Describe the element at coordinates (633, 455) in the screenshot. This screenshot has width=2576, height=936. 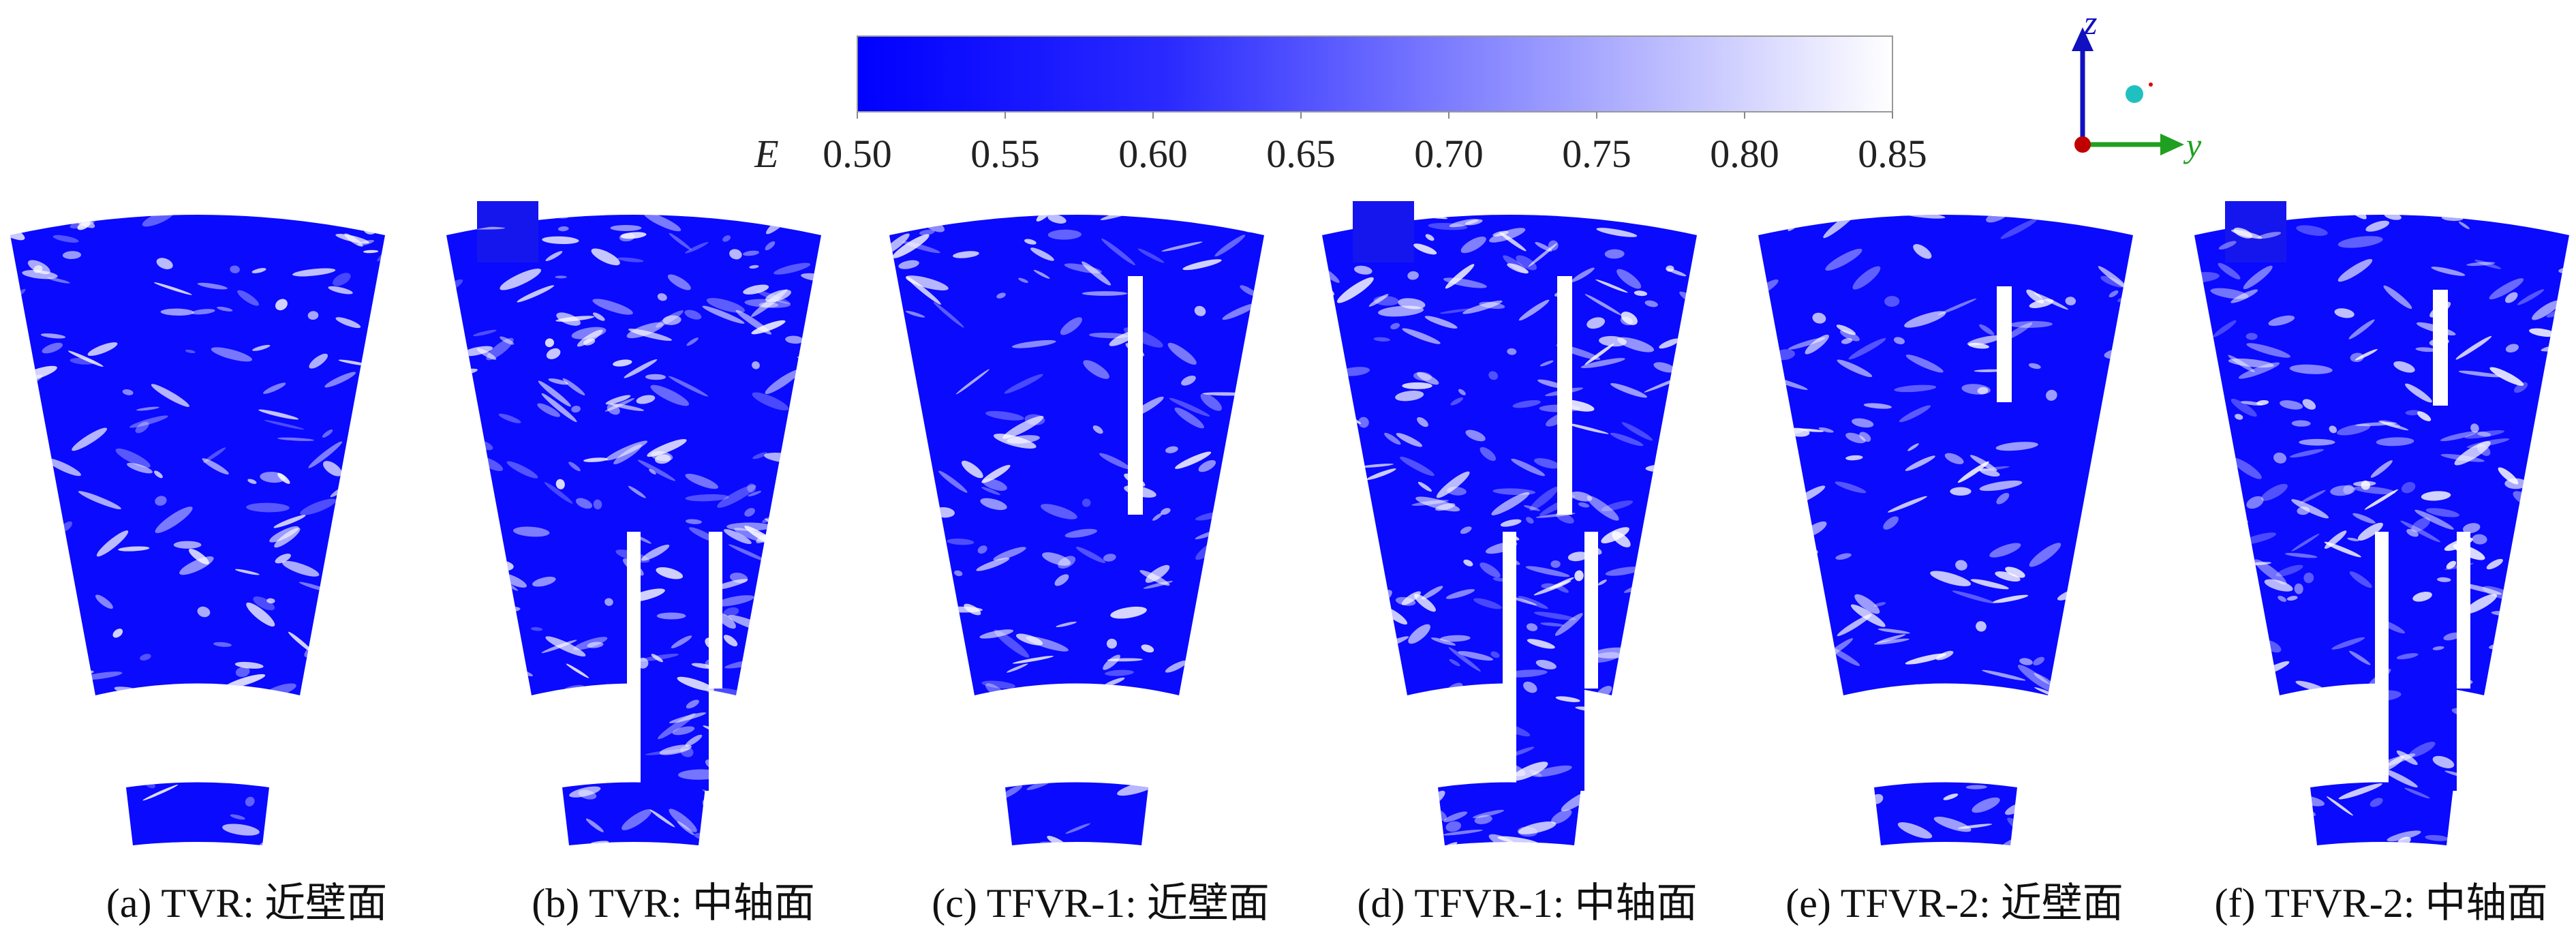
I see `field-region` at that location.